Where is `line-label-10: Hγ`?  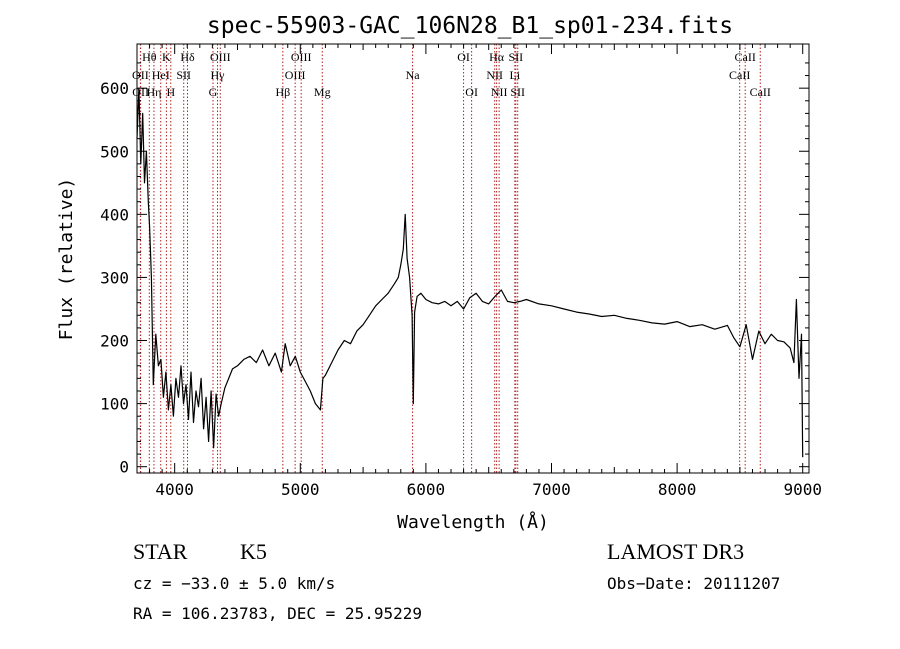 line-label-10: Hγ is located at coordinates (218, 75).